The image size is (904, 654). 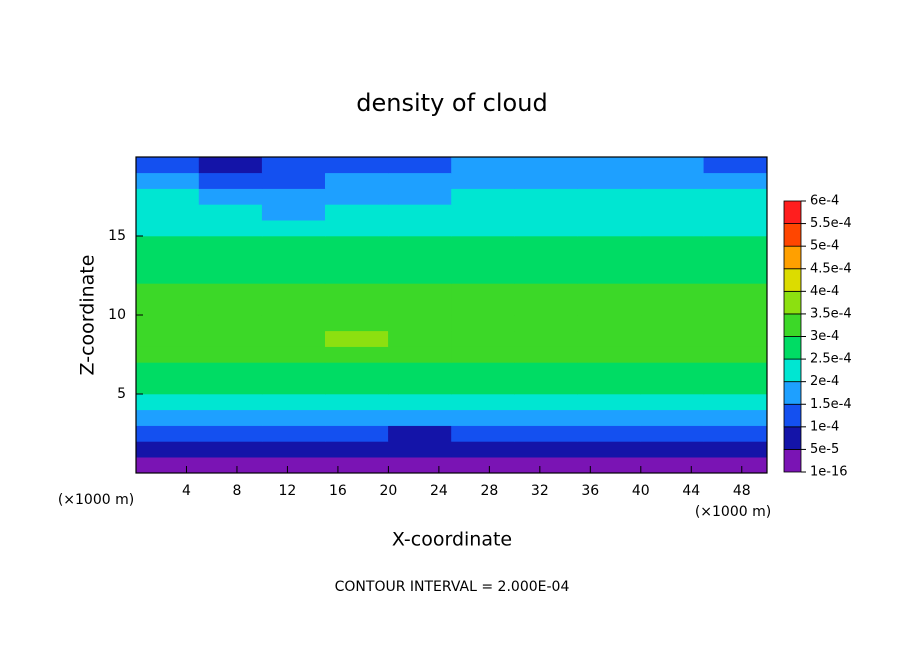 I want to click on y-tick-label: 15, so click(x=117, y=236).